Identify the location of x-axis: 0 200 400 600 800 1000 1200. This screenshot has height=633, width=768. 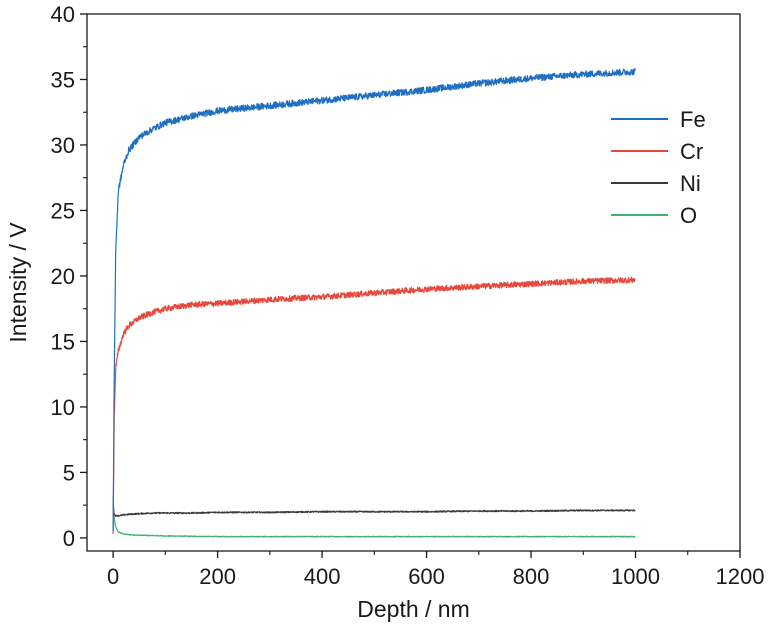
(435, 570).